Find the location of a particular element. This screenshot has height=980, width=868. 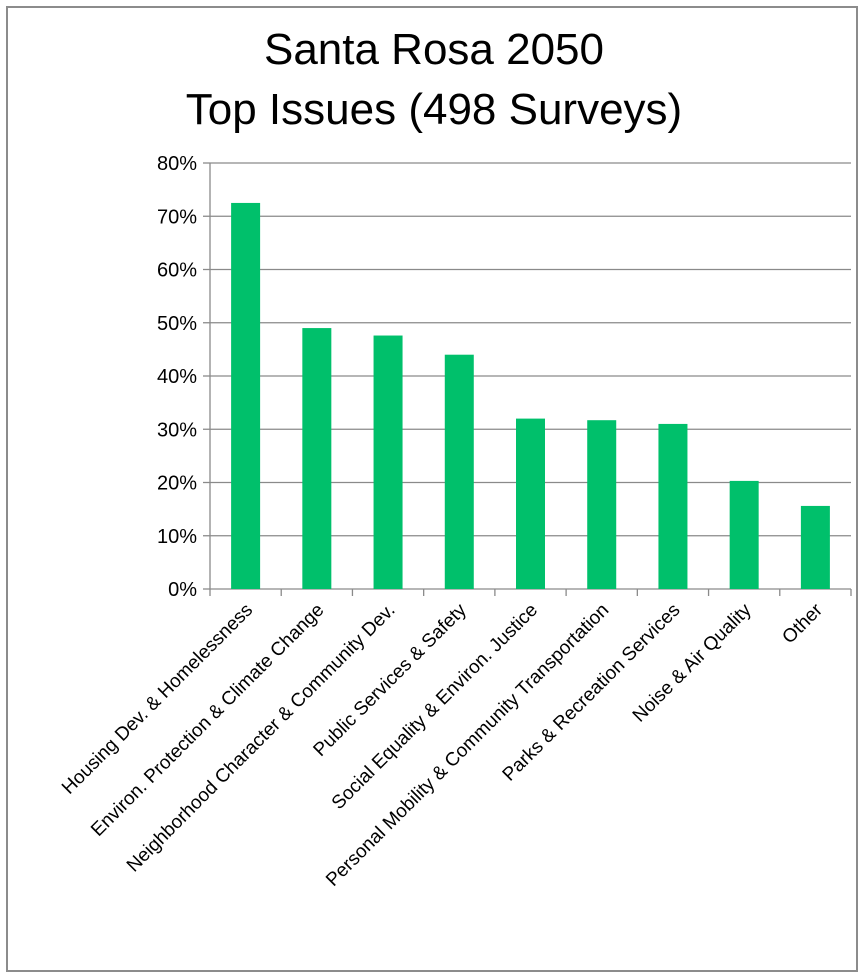

x-category-label: Noise & Air Quality is located at coordinates (692, 662).